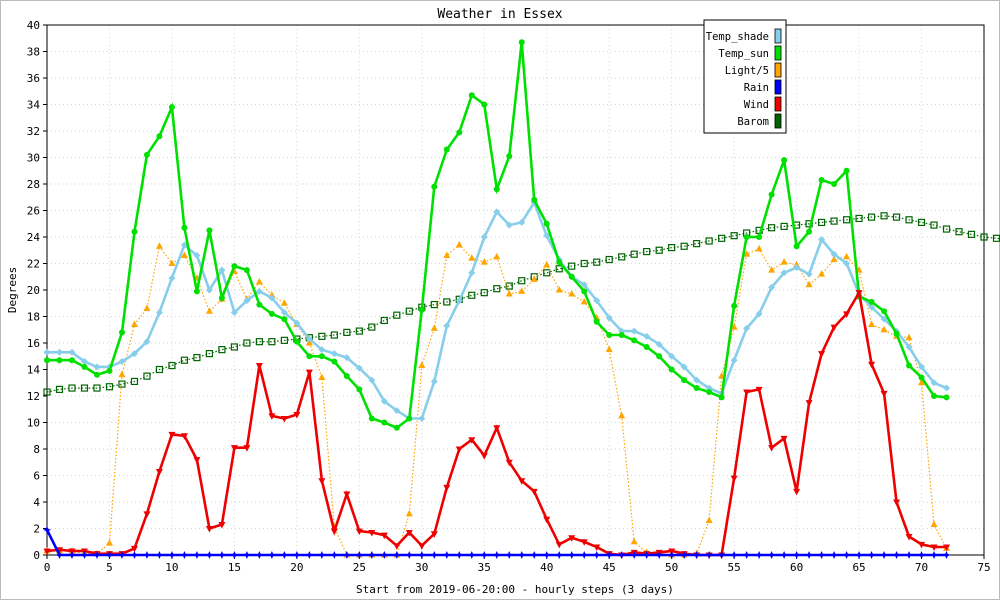 The height and width of the screenshot is (600, 1000). I want to click on x-tick-label: 15, so click(234, 567).